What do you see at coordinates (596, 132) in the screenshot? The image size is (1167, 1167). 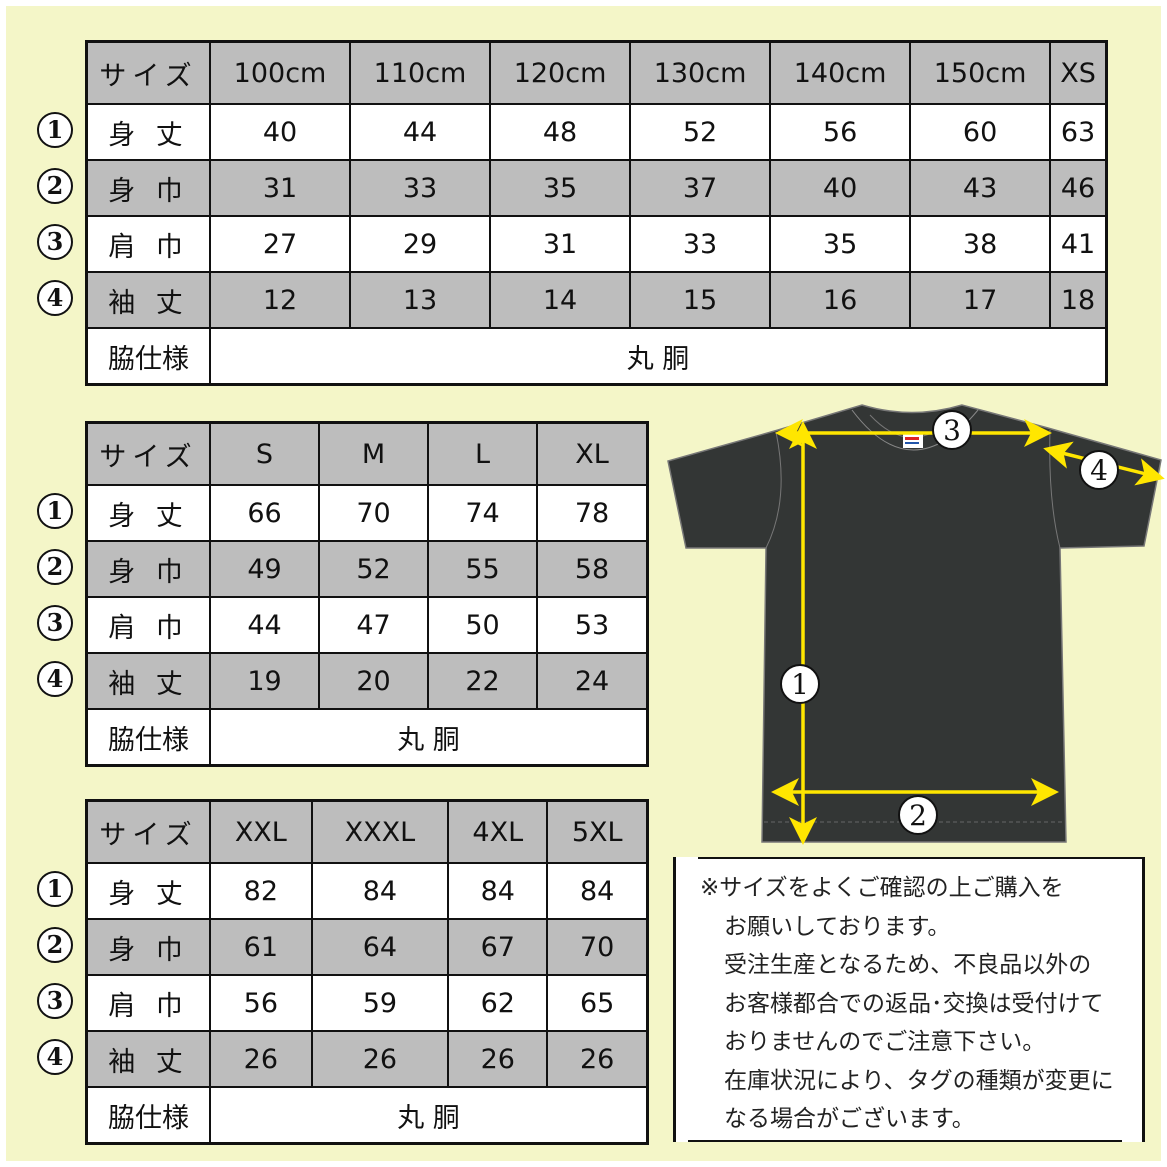 I see `table-row: 身 丈 40 44 48 52 56 60 63` at bounding box center [596, 132].